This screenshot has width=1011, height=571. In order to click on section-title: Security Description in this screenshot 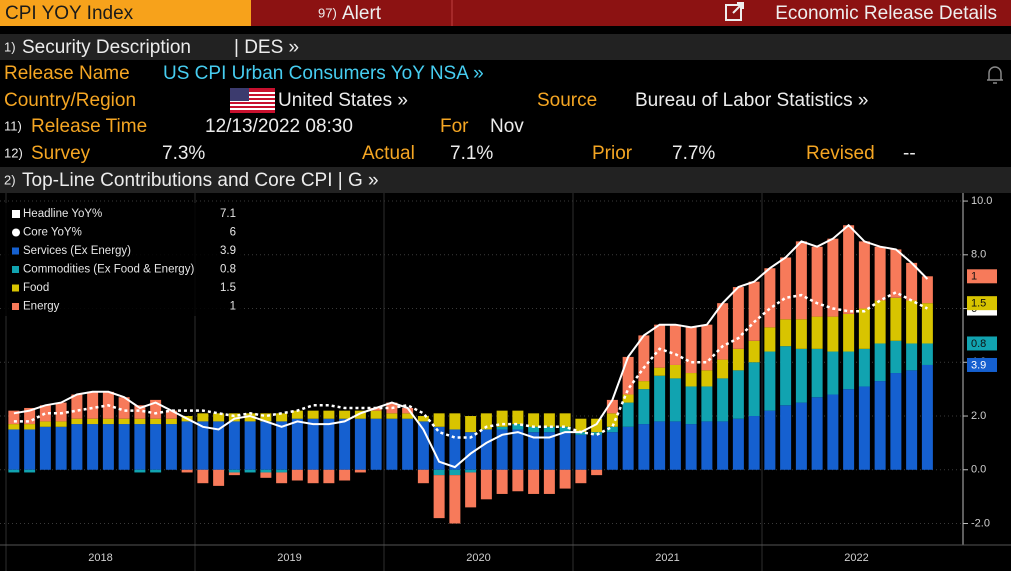, I will do `click(106, 47)`.